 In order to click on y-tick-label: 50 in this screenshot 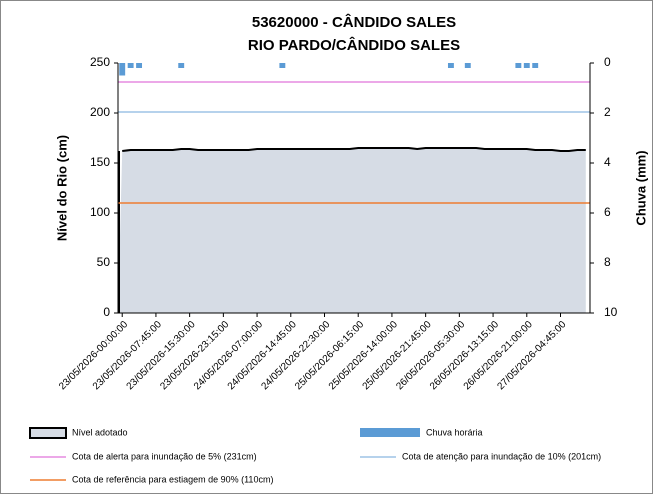, I will do `click(104, 262)`.